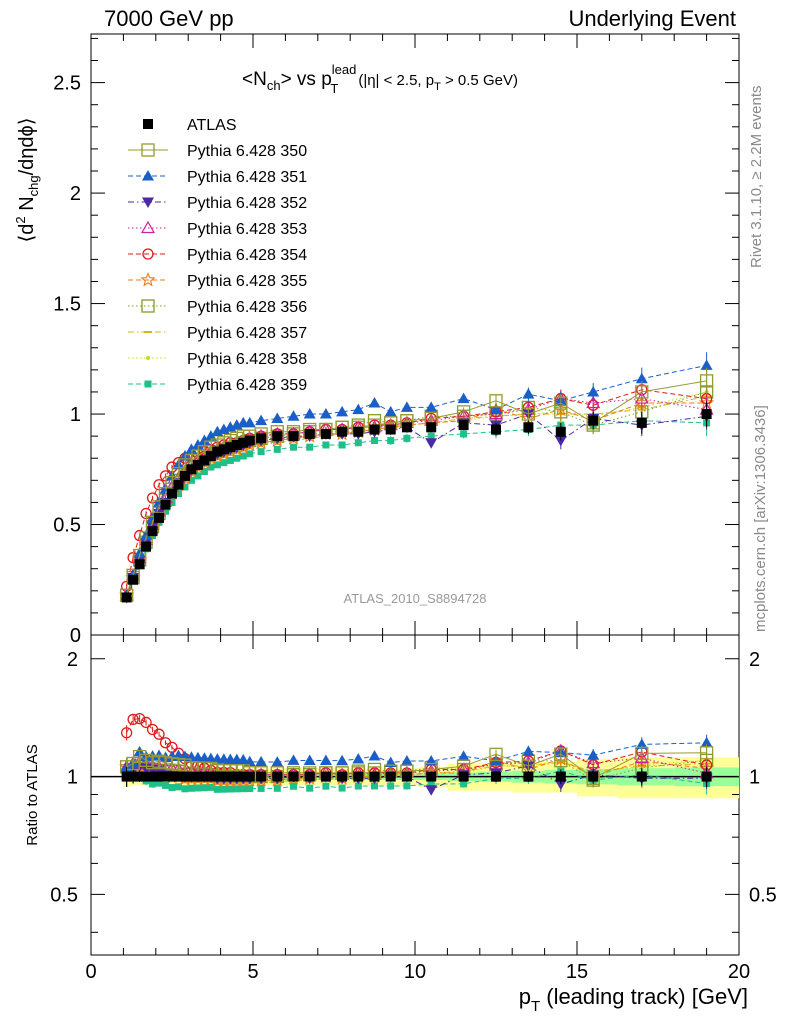 This screenshot has height=1024, width=786. I want to click on legend-entry: Pythia 6.428 355, so click(217, 280).